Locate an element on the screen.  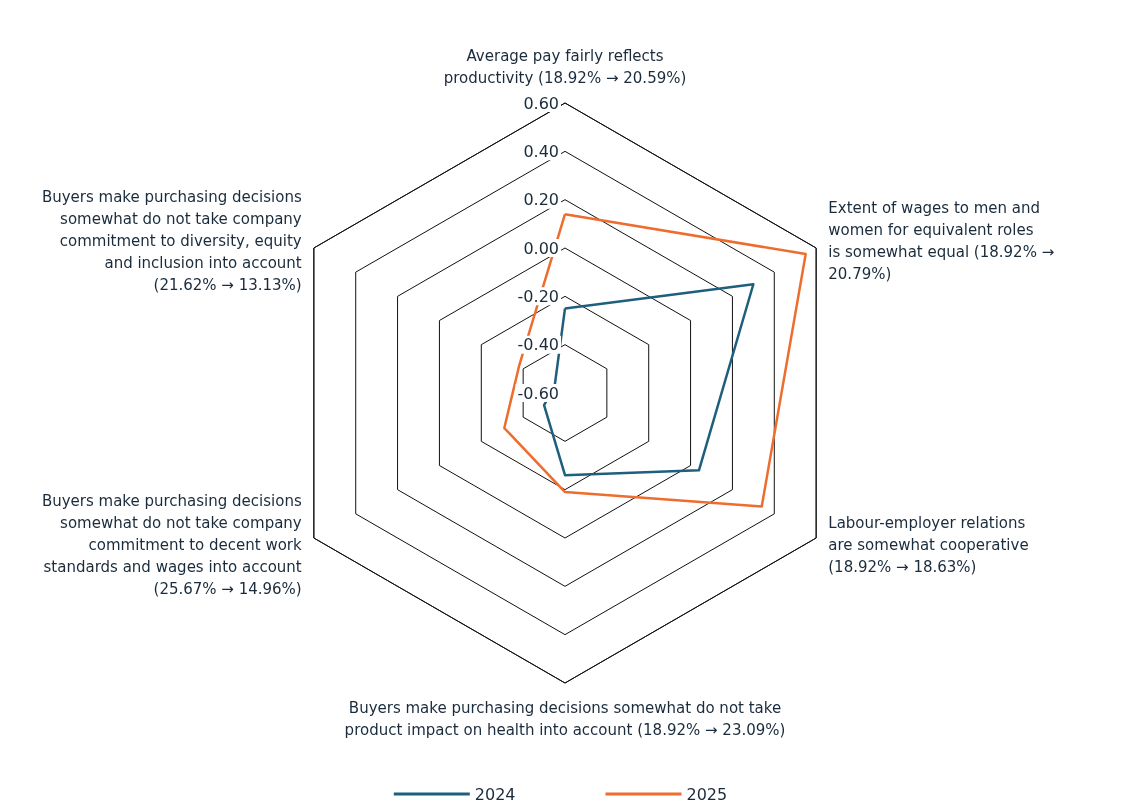
y-tick-label: -0.40 is located at coordinates (538, 345).